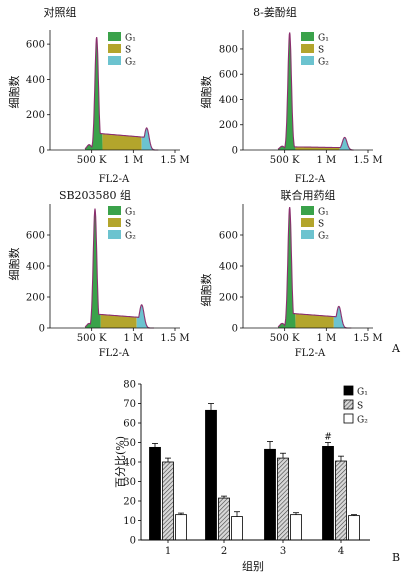 The height and width of the screenshot is (579, 411). Describe the element at coordinates (283, 551) in the screenshot. I see `x-tick-label: 3` at that location.